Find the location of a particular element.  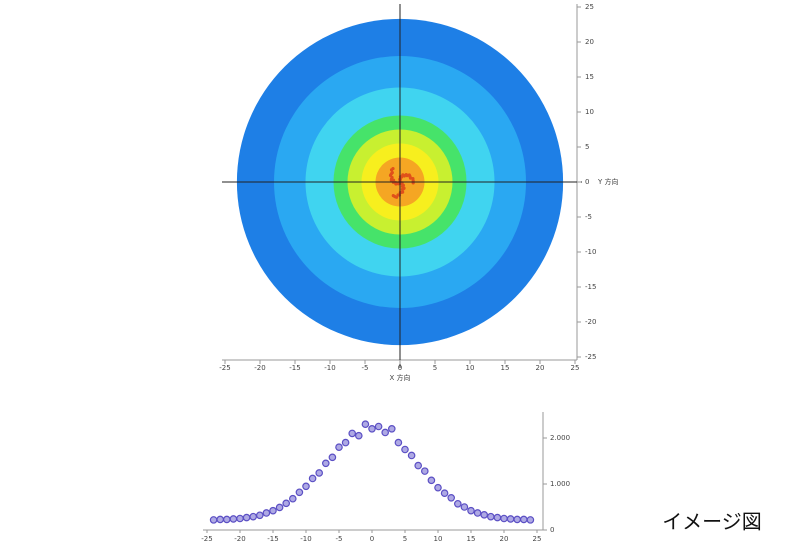

y-tick-label: -15 is located at coordinates (590, 287).